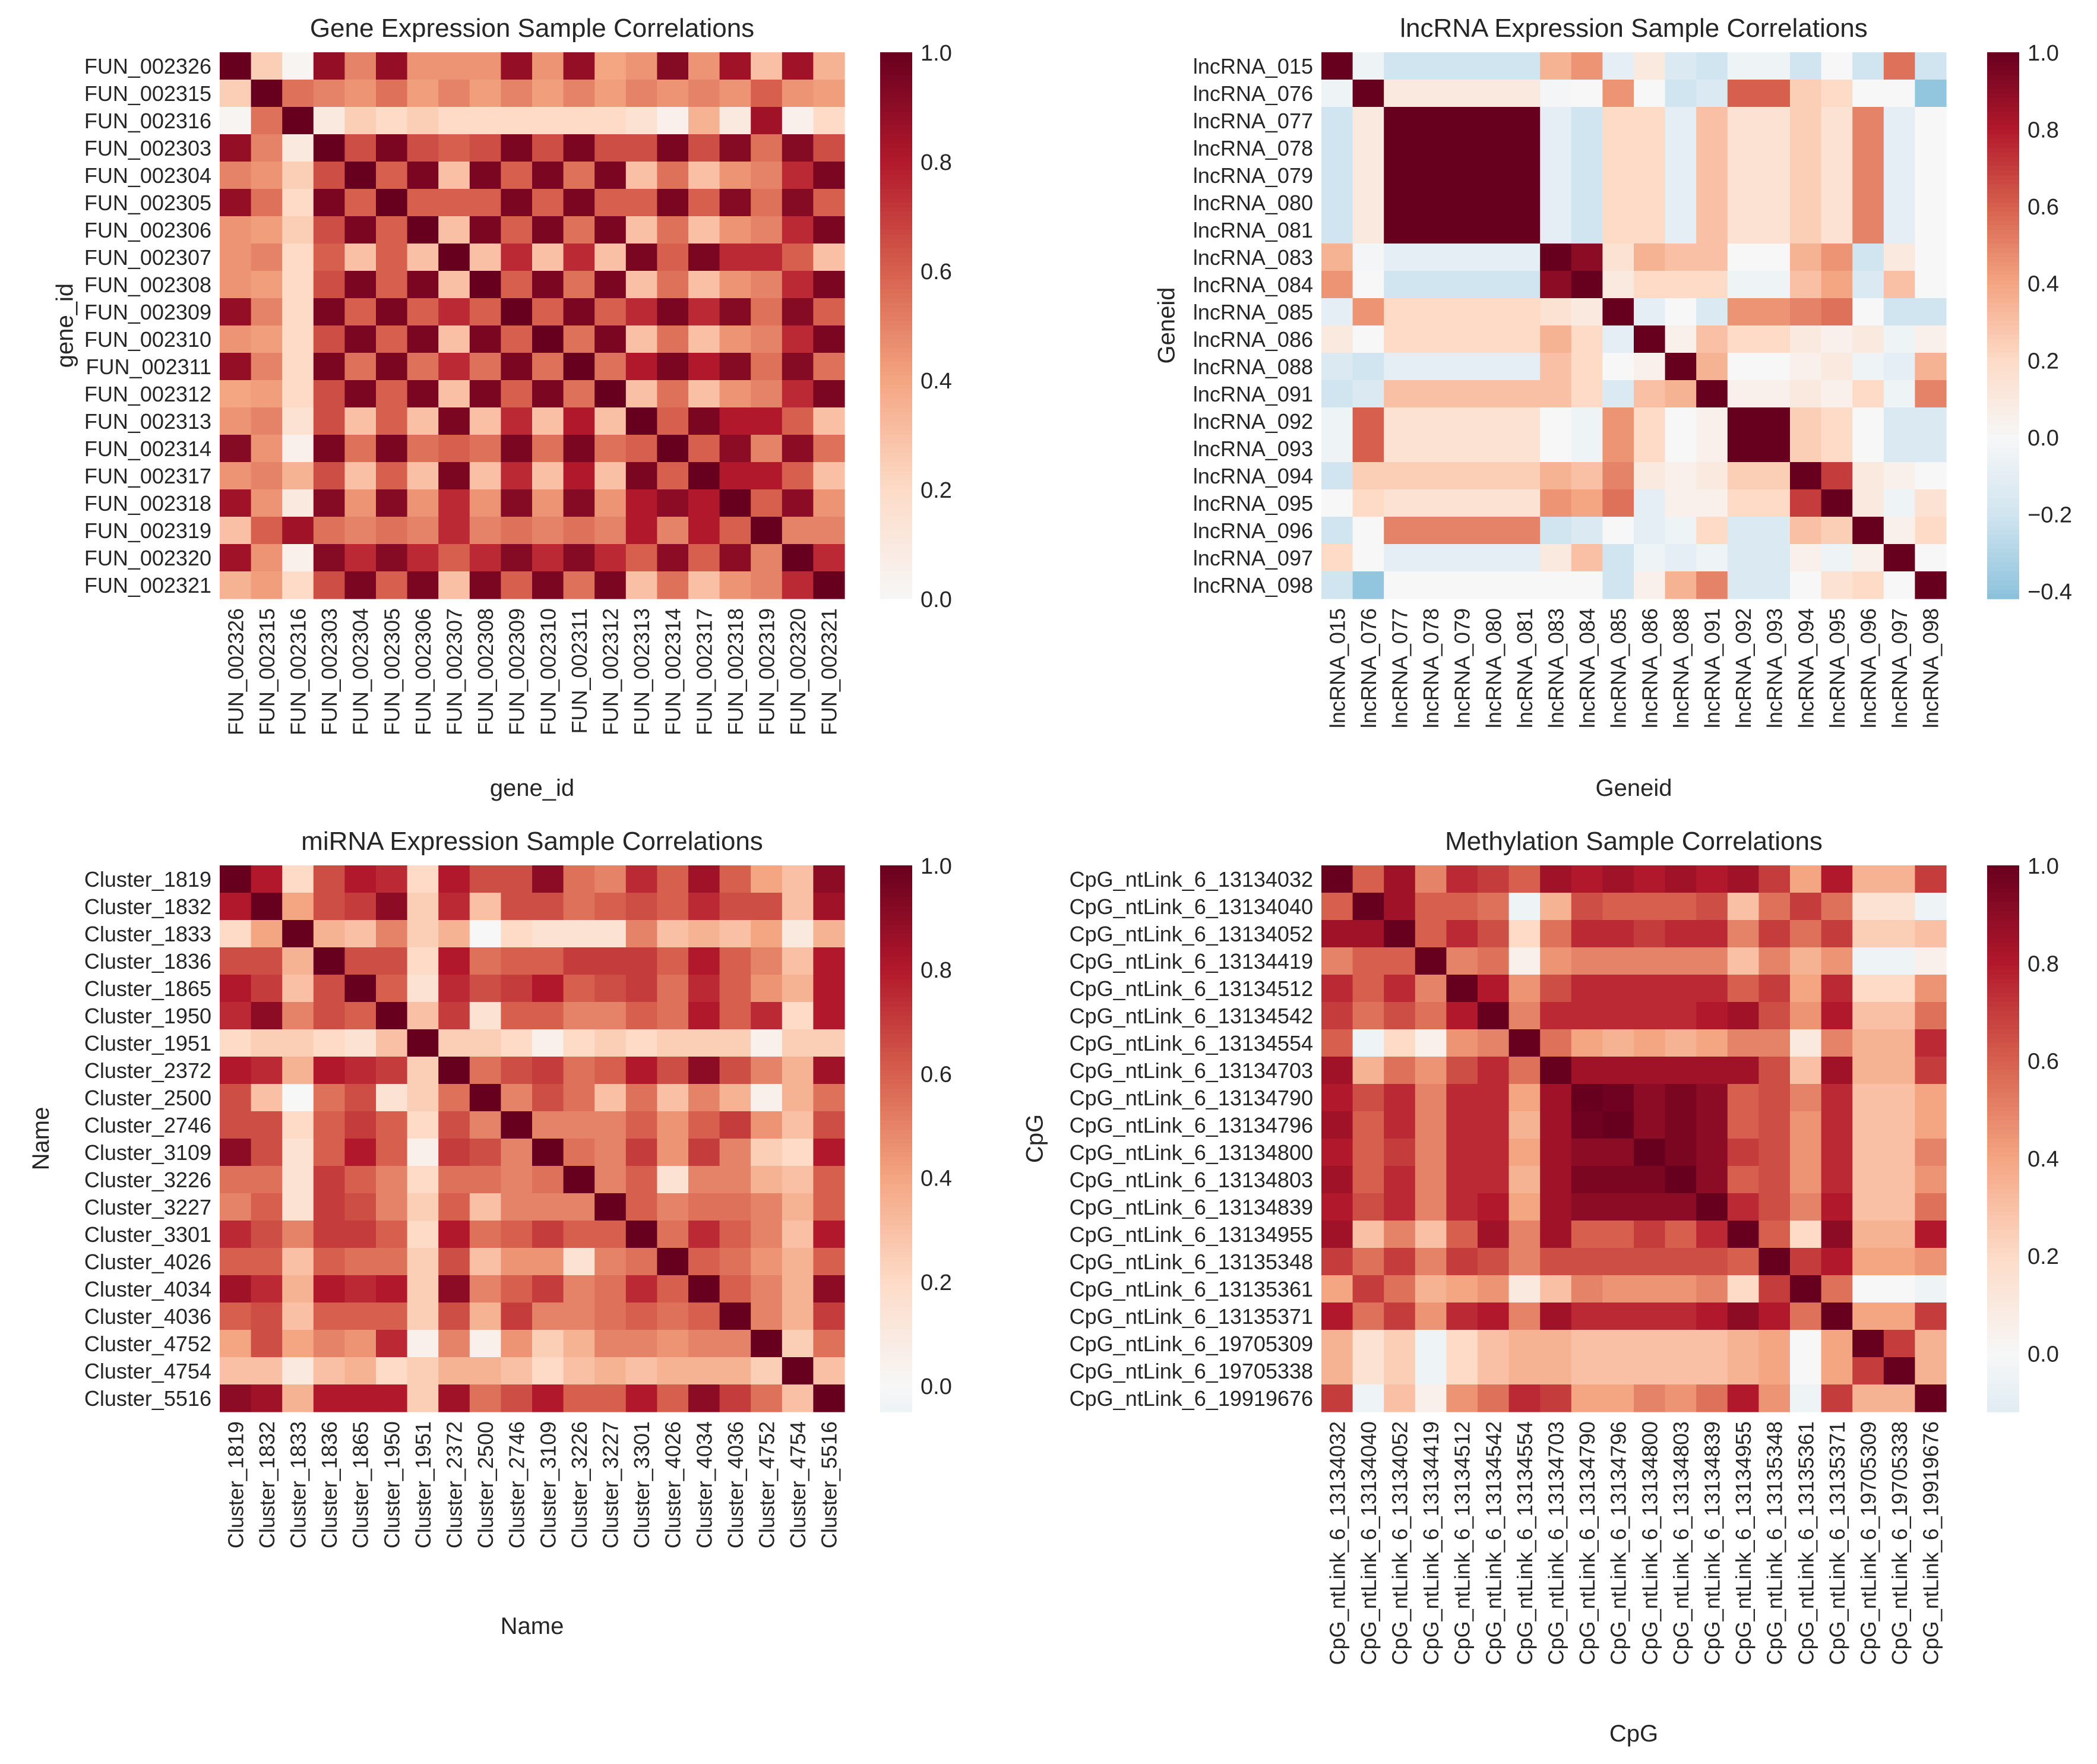  Describe the element at coordinates (361, 672) in the screenshot. I see `x-tick-label: FUN_002304` at that location.